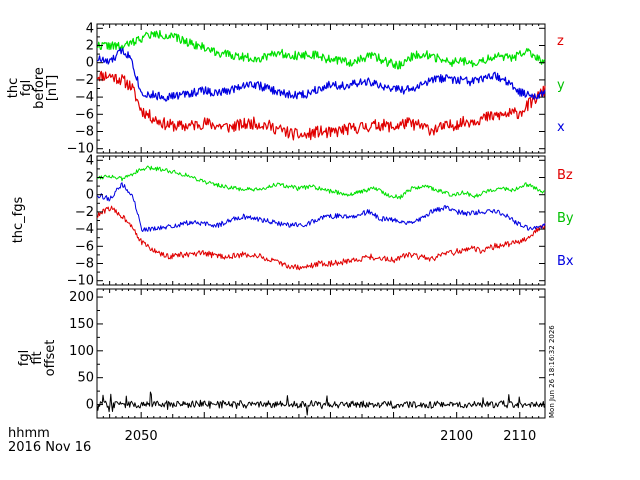  I want to click on series-Bx-line, so click(321, 207).